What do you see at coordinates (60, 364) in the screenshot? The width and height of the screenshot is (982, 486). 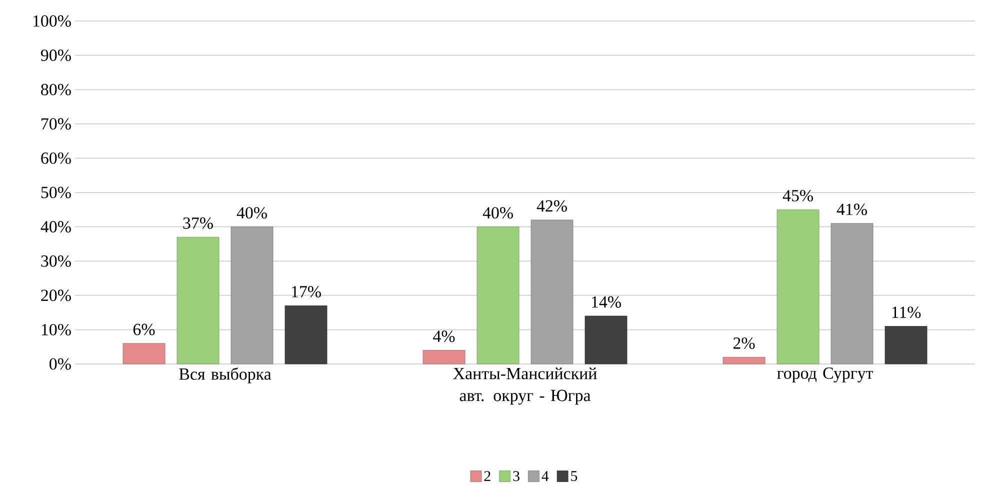 I see `y-tick-label: 0%` at bounding box center [60, 364].